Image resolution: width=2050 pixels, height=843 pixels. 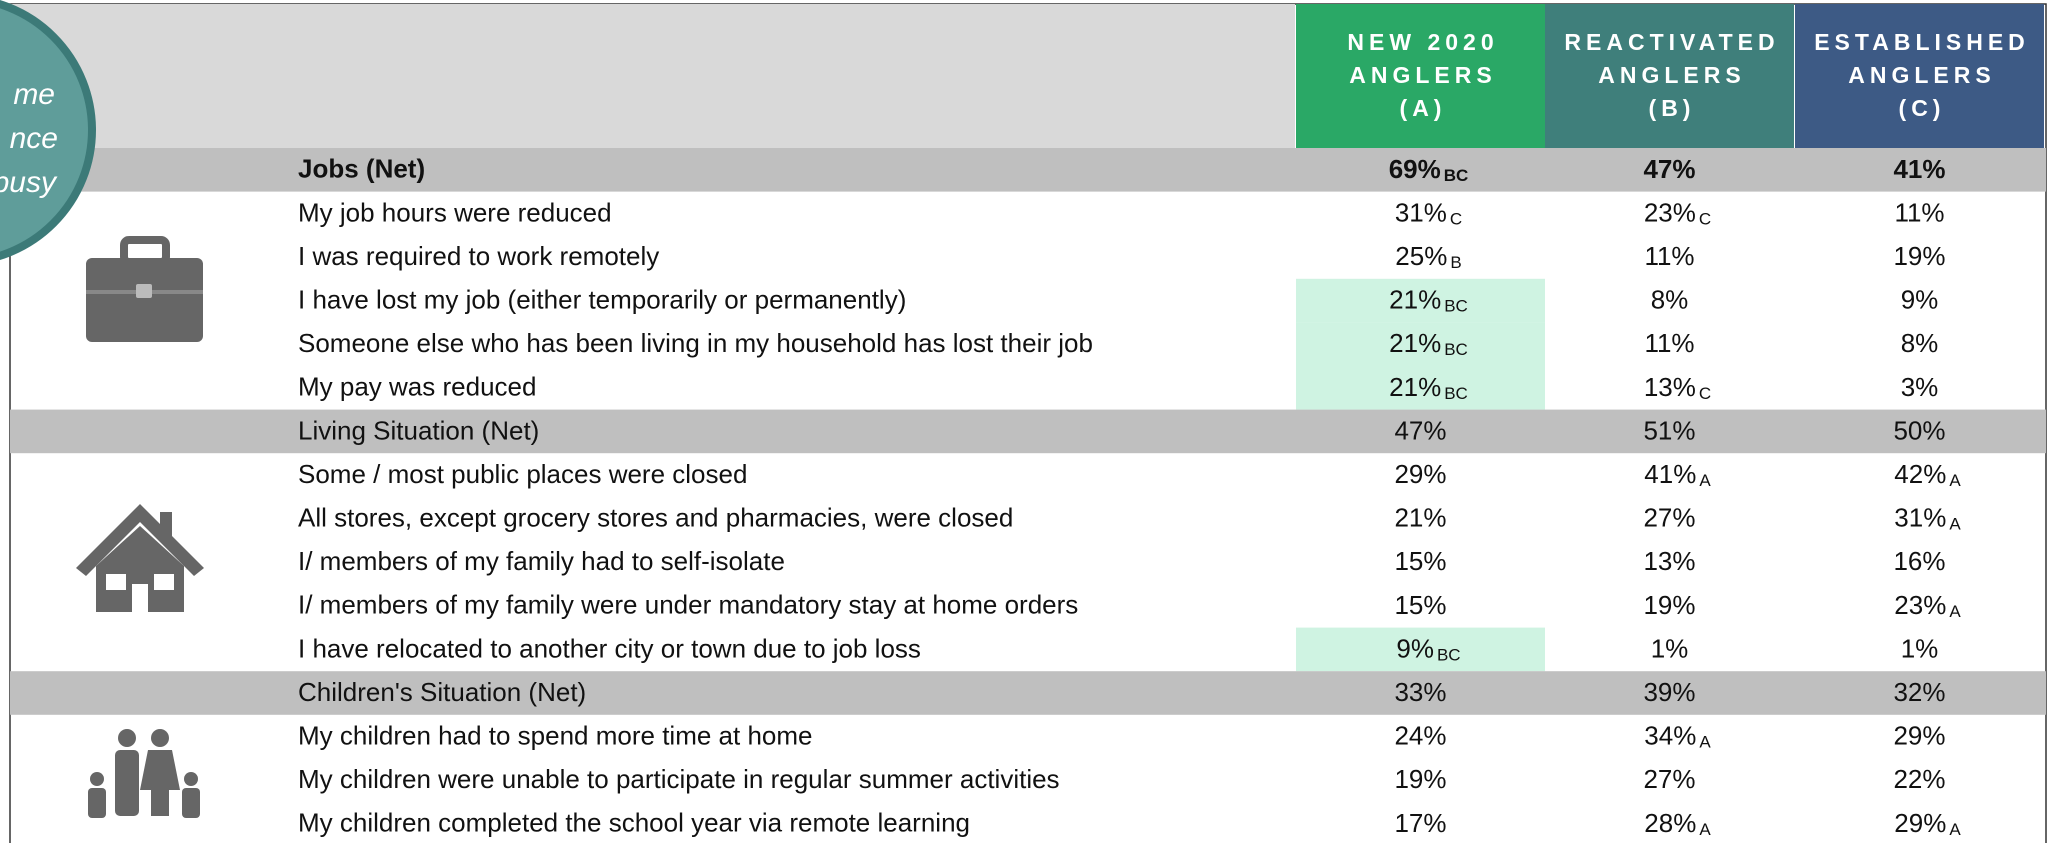 What do you see at coordinates (1919, 561) in the screenshot?
I see `cell-value: 16%` at bounding box center [1919, 561].